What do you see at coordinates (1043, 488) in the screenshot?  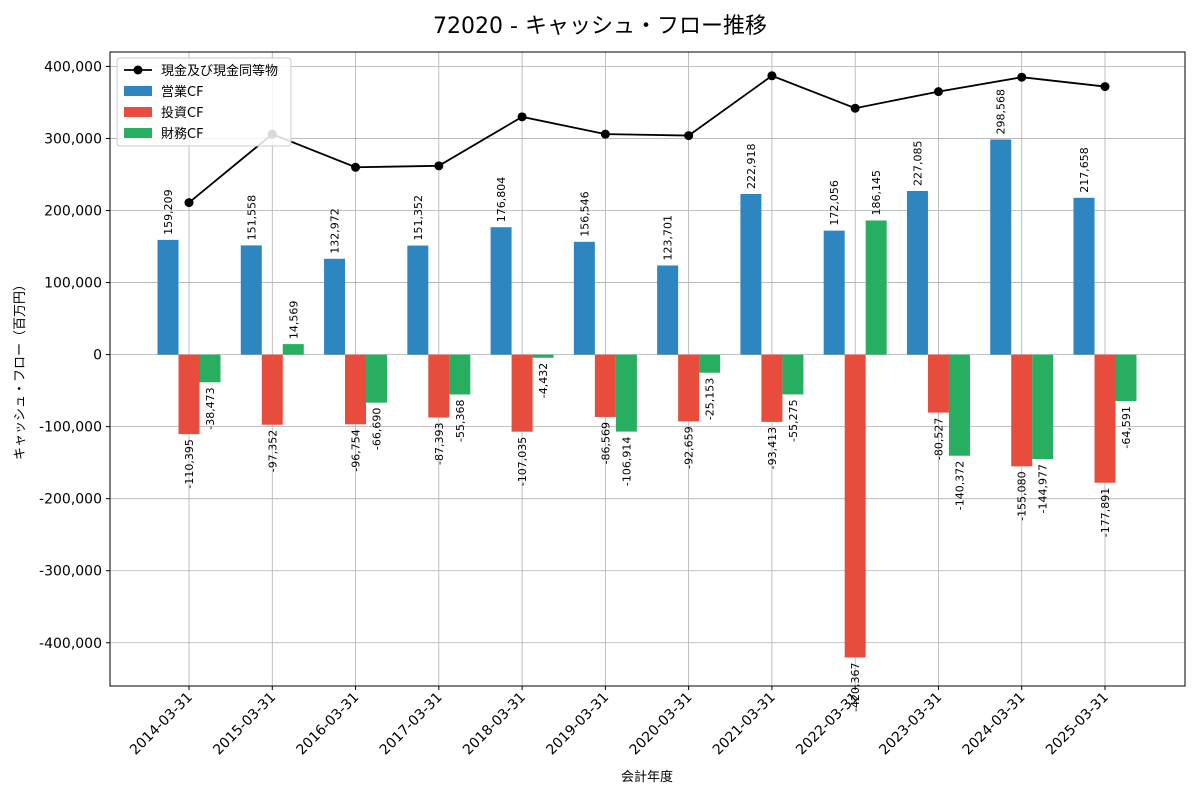 I see `bar-data-label: -144,977` at bounding box center [1043, 488].